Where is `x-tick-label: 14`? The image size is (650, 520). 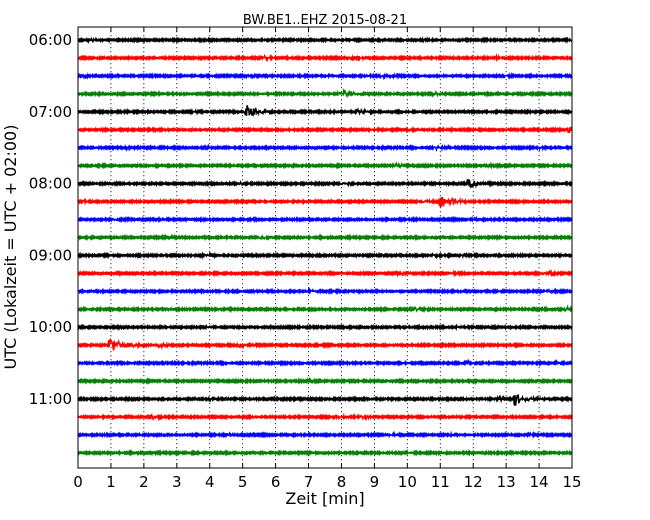 x-tick-label: 14 is located at coordinates (539, 482).